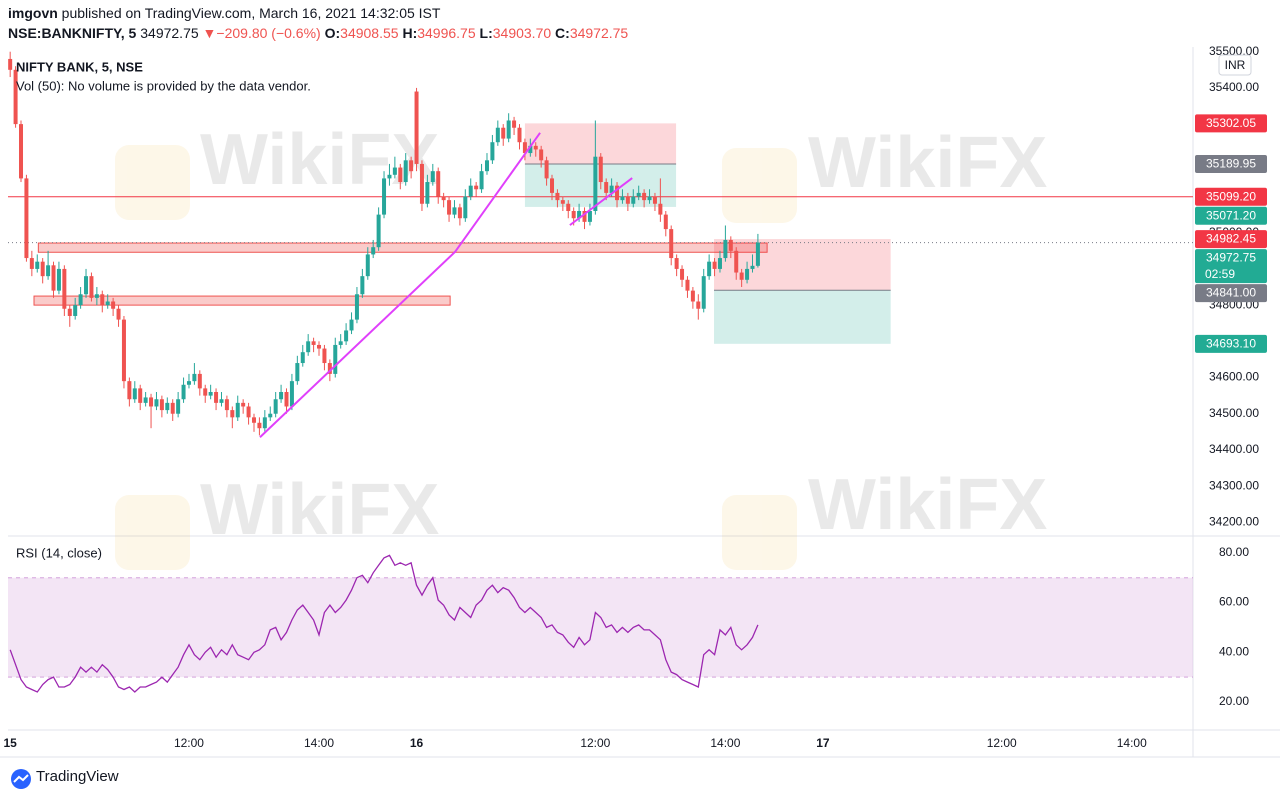  I want to click on x-tick-label: 14:00, so click(725, 743).